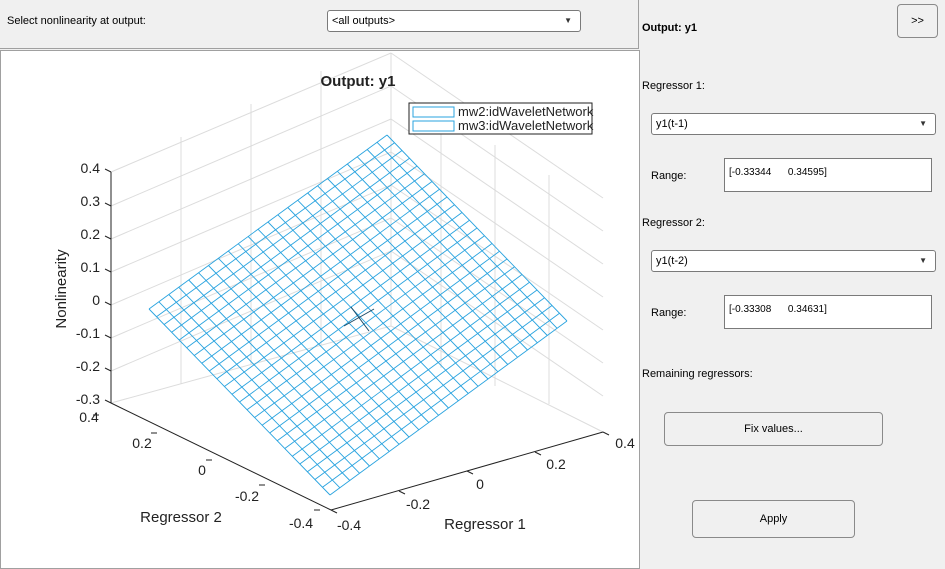 Image resolution: width=945 pixels, height=569 pixels. I want to click on regressor1-label: Regressor 1:, so click(673, 86).